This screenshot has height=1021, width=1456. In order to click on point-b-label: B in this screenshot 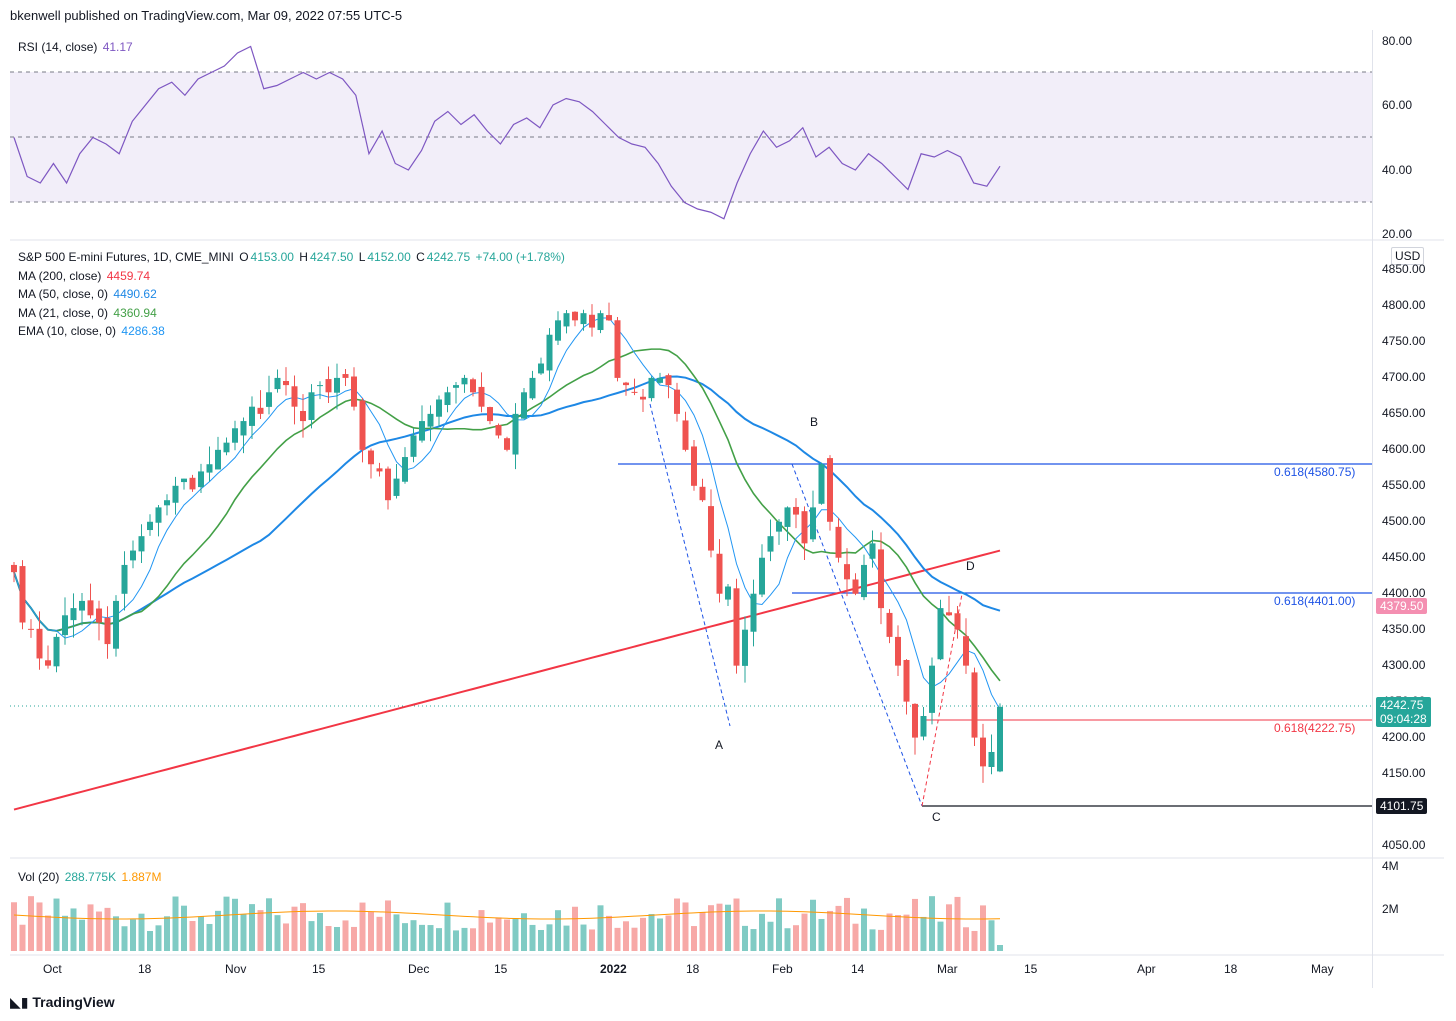, I will do `click(814, 422)`.